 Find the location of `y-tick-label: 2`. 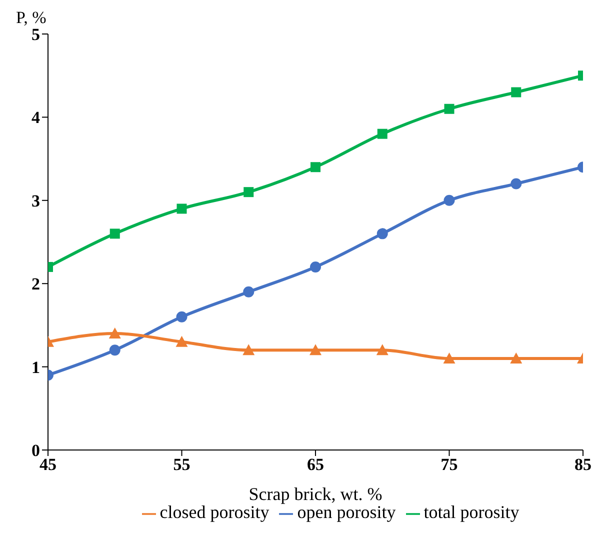

y-tick-label: 2 is located at coordinates (36, 284).